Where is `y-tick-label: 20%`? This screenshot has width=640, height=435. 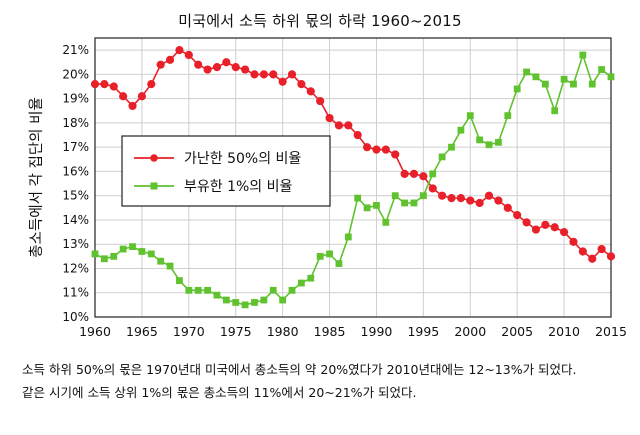 y-tick-label: 20% is located at coordinates (75, 74).